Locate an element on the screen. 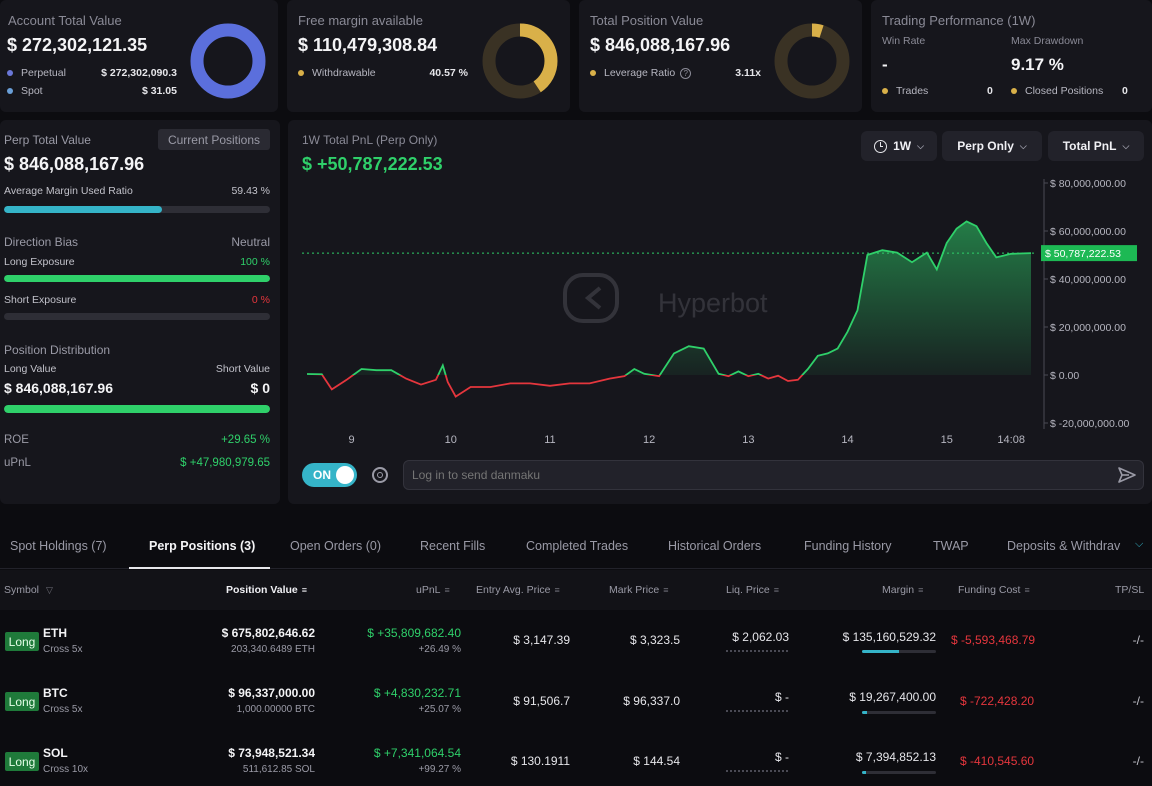 This screenshot has height=786, width=1152. max-drawdown-value: 9.17 % is located at coordinates (1037, 64).